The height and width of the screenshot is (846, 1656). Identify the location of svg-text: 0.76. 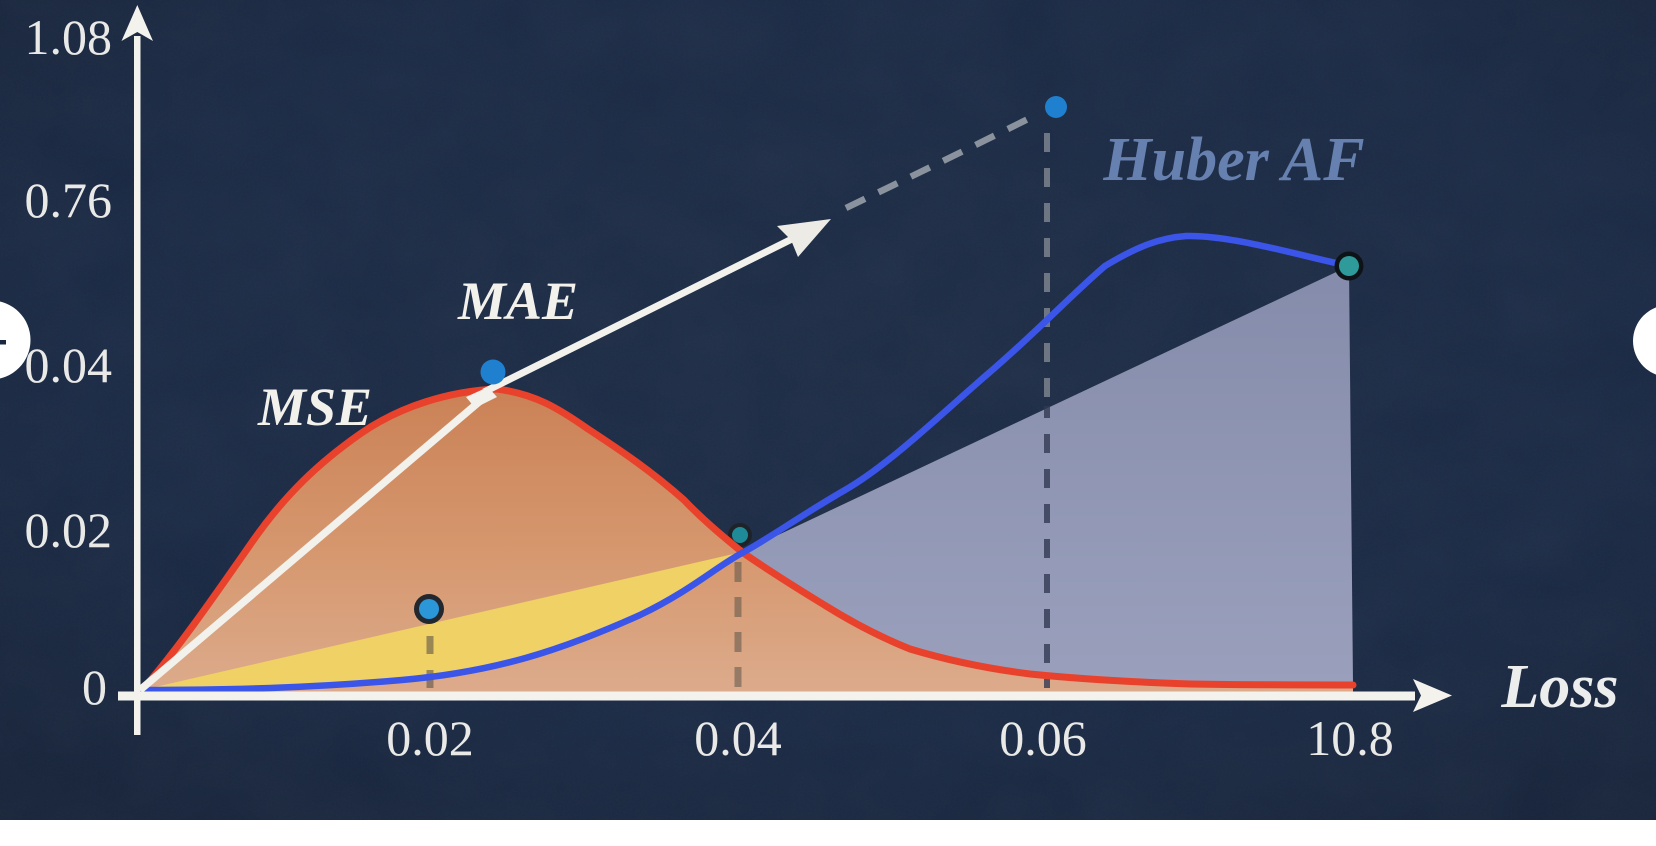
(69, 200).